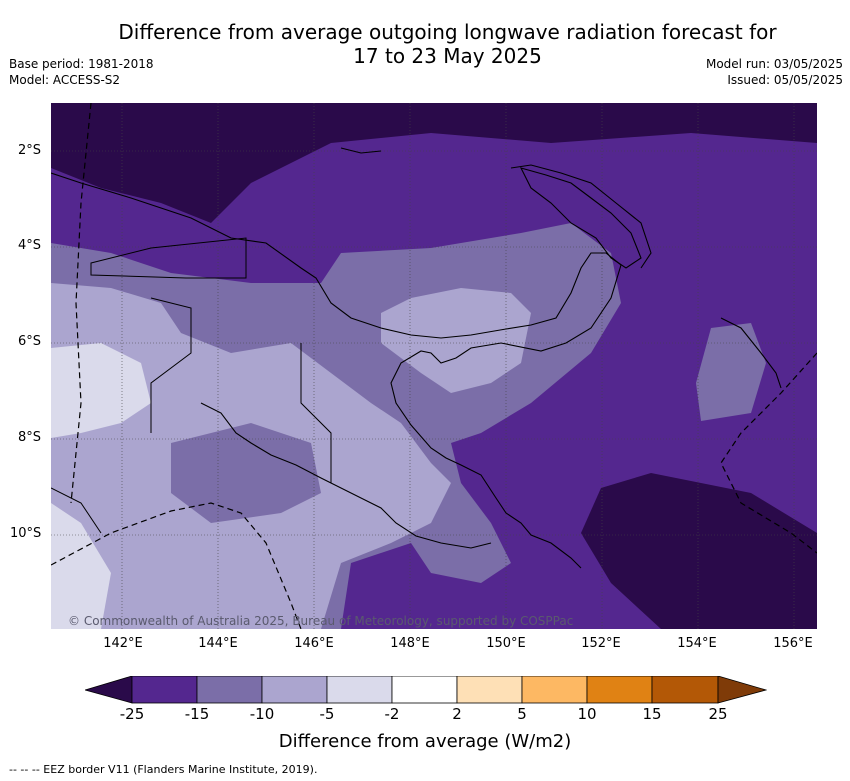 The height and width of the screenshot is (781, 850). Describe the element at coordinates (132, 714) in the screenshot. I see `colorbar-tick: -25` at that location.